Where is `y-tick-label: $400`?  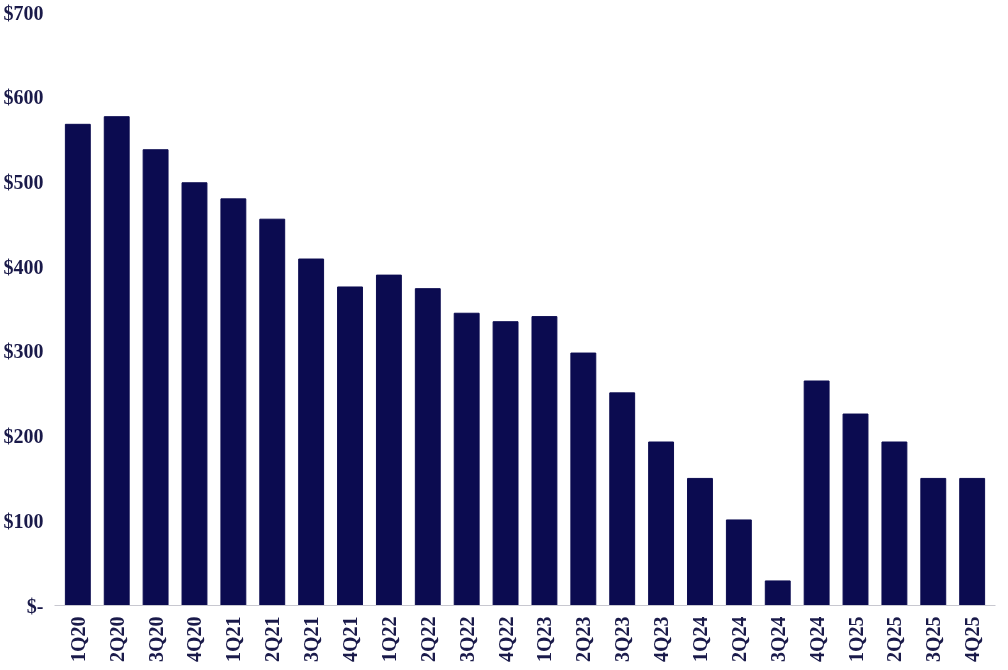
y-tick-label: $400 is located at coordinates (23, 266).